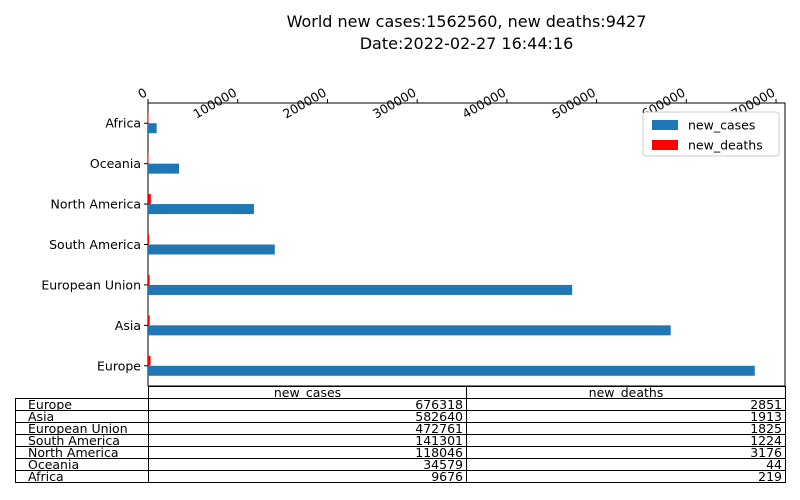  What do you see at coordinates (626, 416) in the screenshot?
I see `table-cell: 1913` at bounding box center [626, 416].